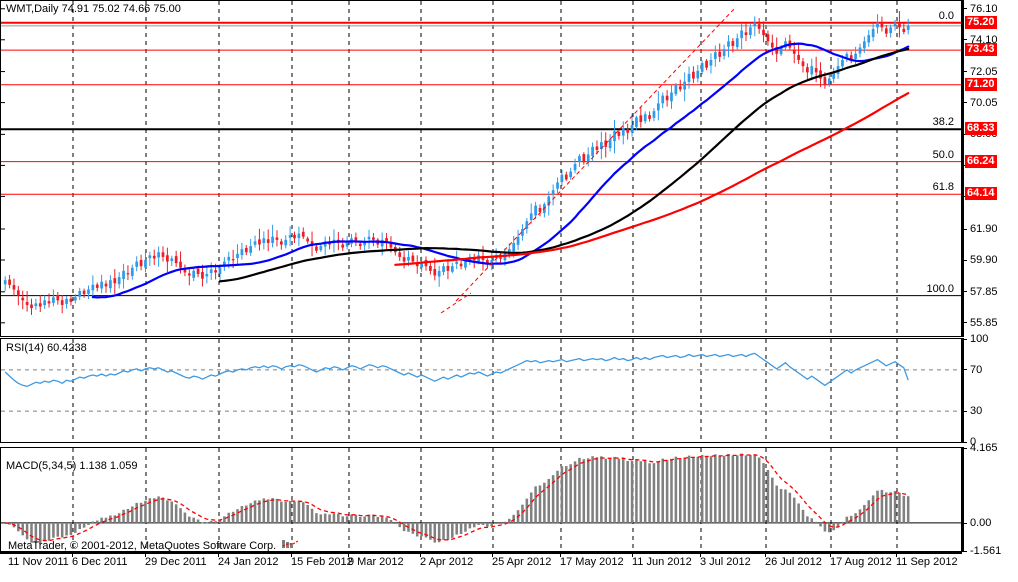 The width and height of the screenshot is (1018, 582). I want to click on price-axis-tick: 70.05, so click(980, 102).